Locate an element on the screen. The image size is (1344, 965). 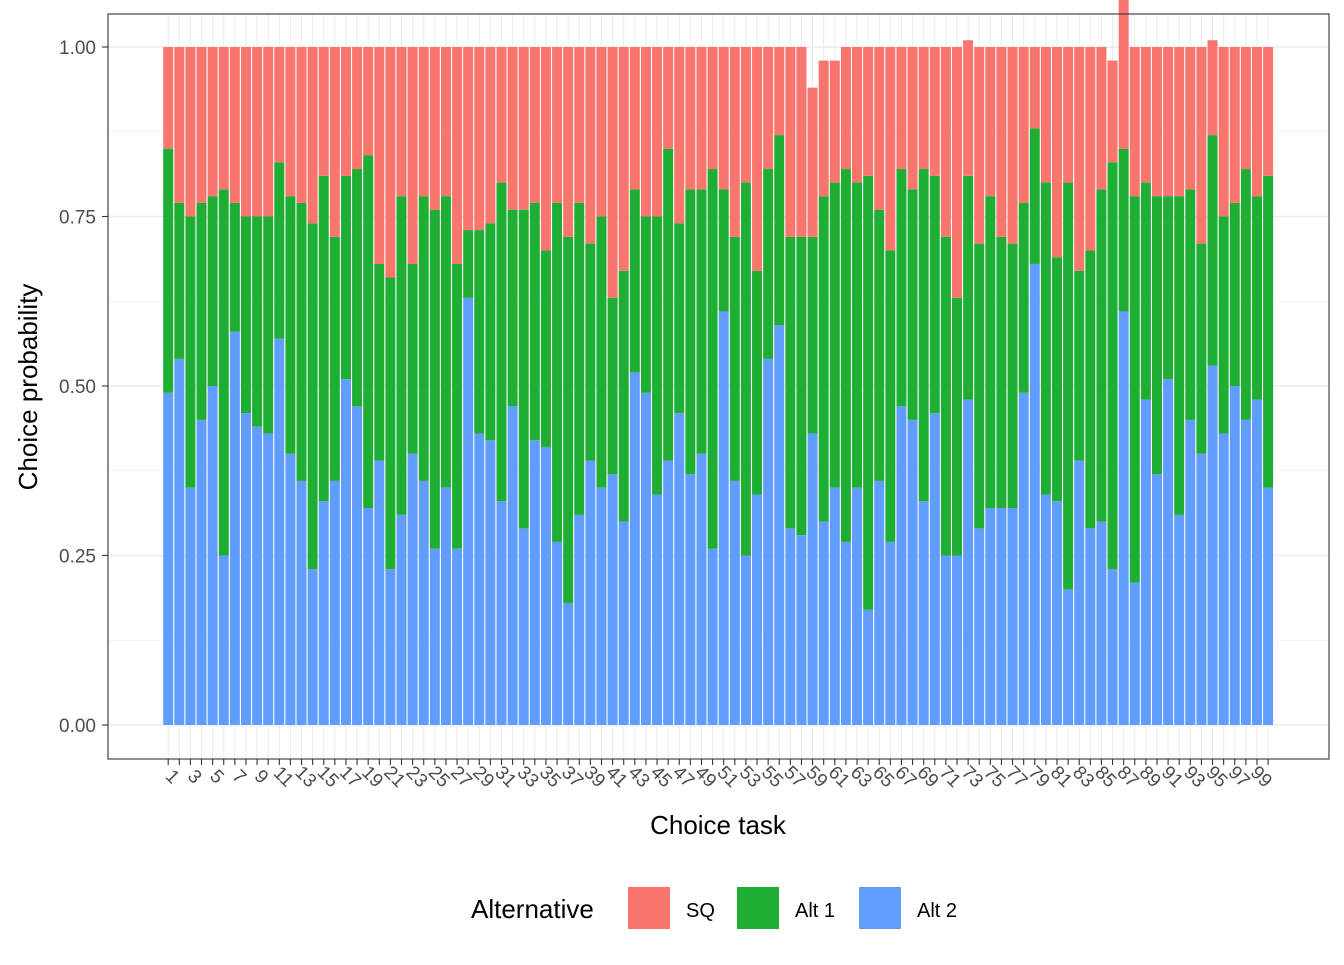
legend-label-alt-1: Alt 1 is located at coordinates (815, 911).